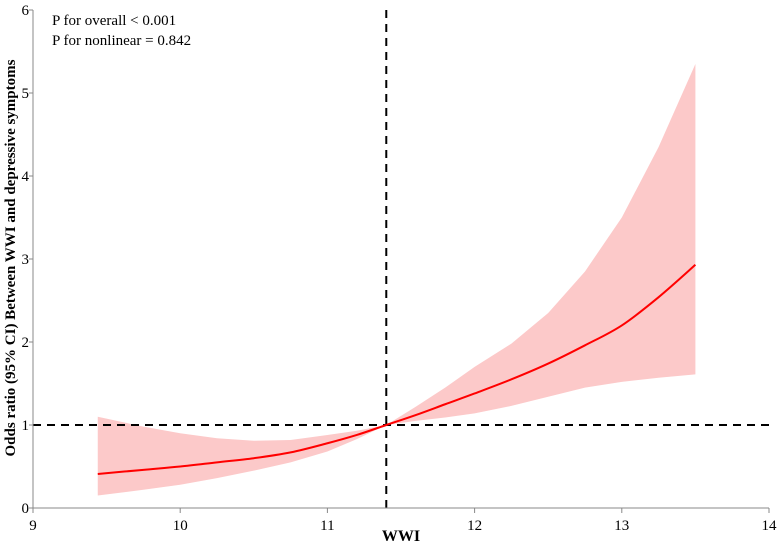  Describe the element at coordinates (26, 94) in the screenshot. I see `y-tick-label: 5` at that location.